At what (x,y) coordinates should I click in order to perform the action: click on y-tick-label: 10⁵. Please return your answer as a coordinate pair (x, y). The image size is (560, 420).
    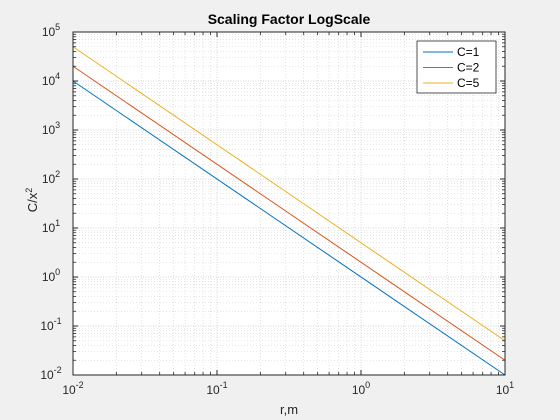
    Looking at the image, I should click on (51, 30).